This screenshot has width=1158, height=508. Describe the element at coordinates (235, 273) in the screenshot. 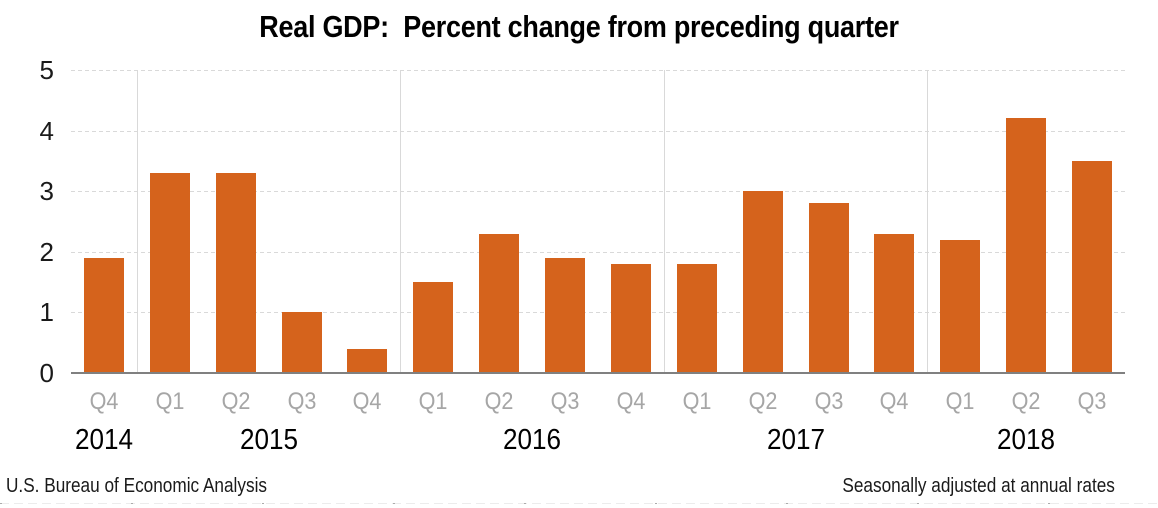

I see `bar-q2-2015` at that location.